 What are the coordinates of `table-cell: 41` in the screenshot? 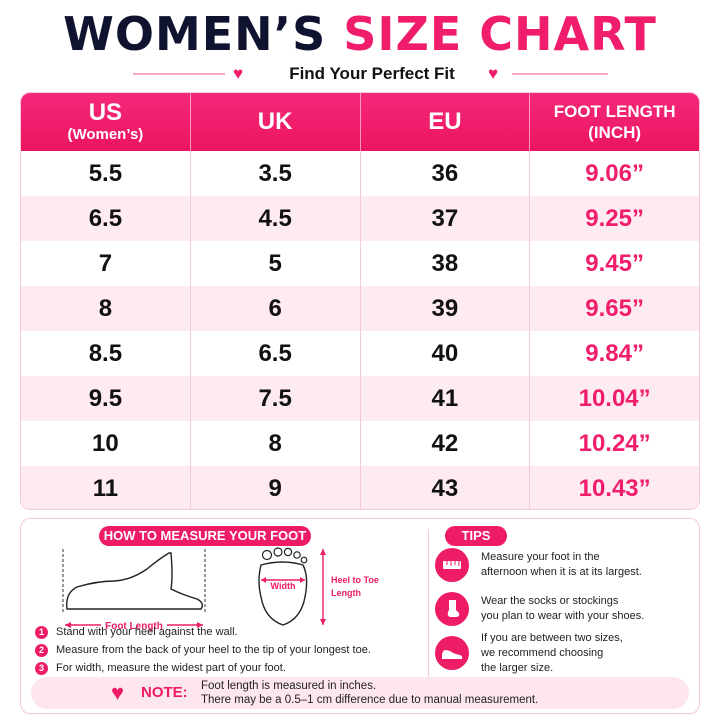 It's located at (446, 398).